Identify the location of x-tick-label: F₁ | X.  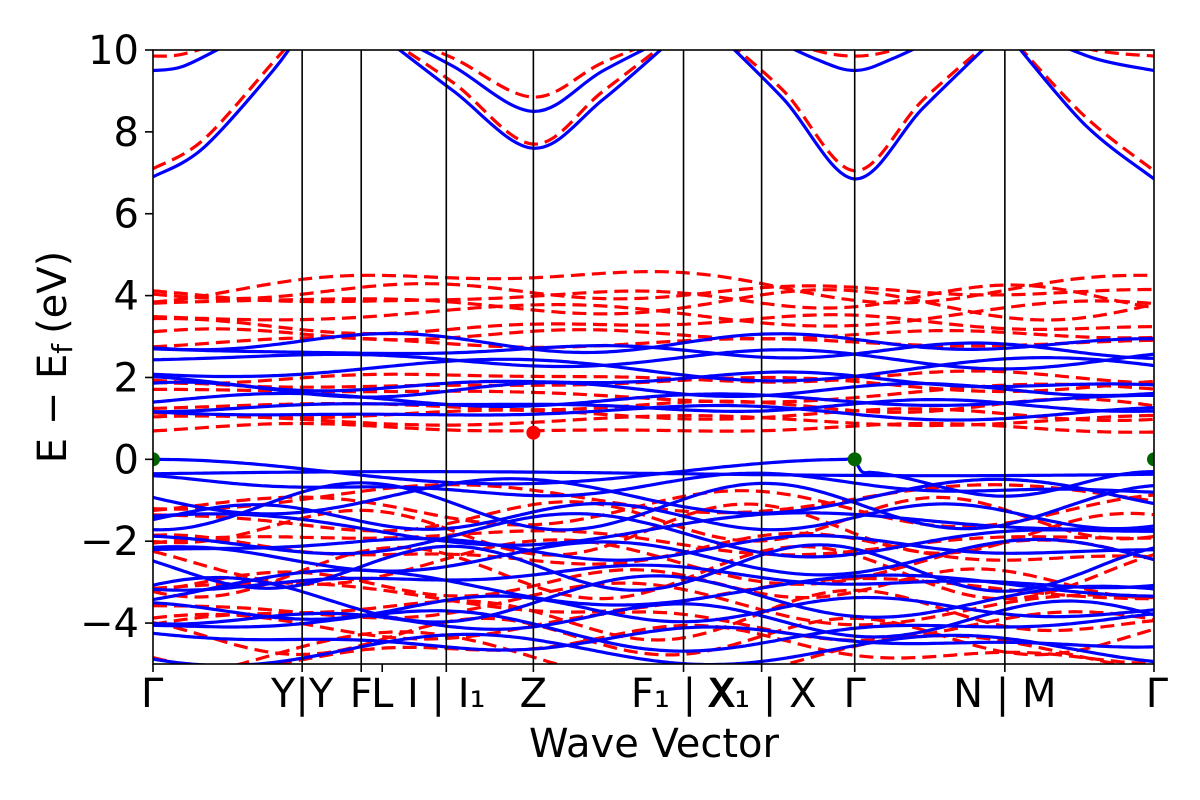
(683, 694).